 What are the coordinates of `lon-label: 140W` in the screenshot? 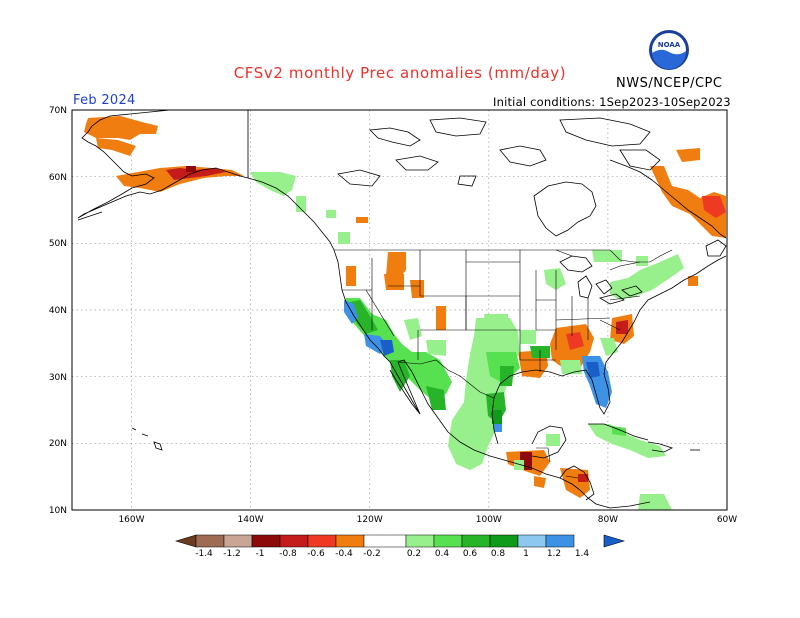 It's located at (251, 520).